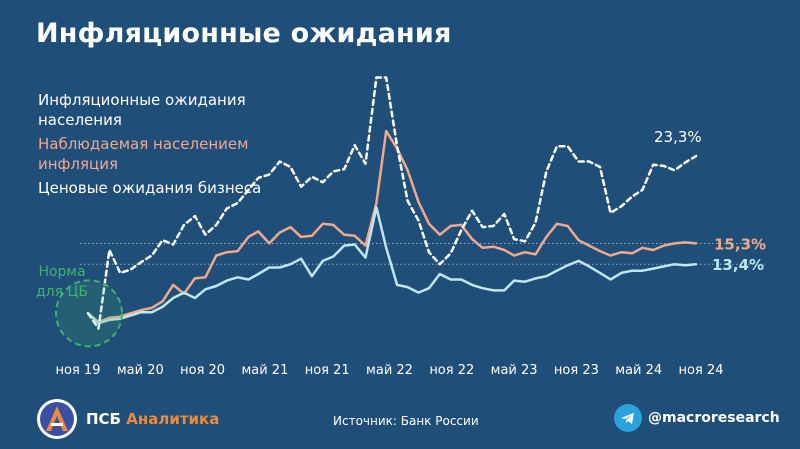 The width and height of the screenshot is (800, 449). Describe the element at coordinates (78, 370) in the screenshot. I see `x-tick-label: ноя 19` at that location.